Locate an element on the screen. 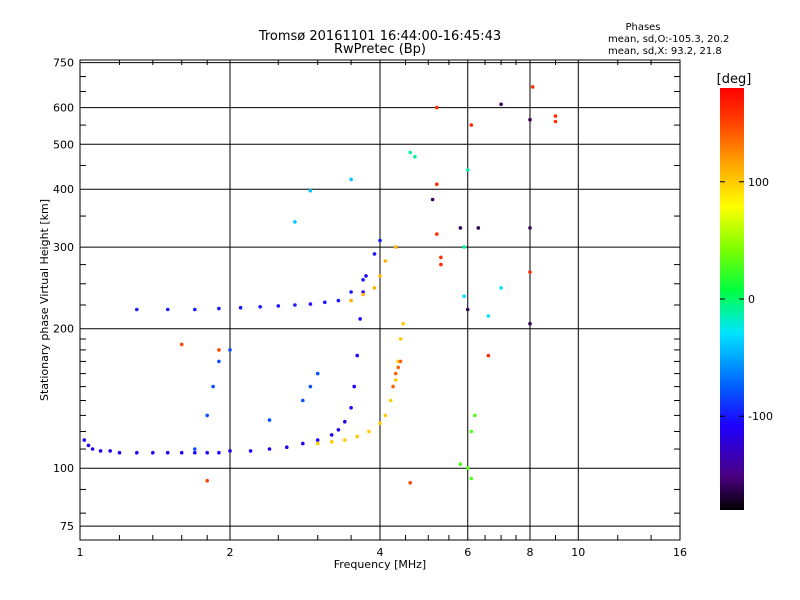 The width and height of the screenshot is (800, 600). y-tick-label: 400 is located at coordinates (63, 189).